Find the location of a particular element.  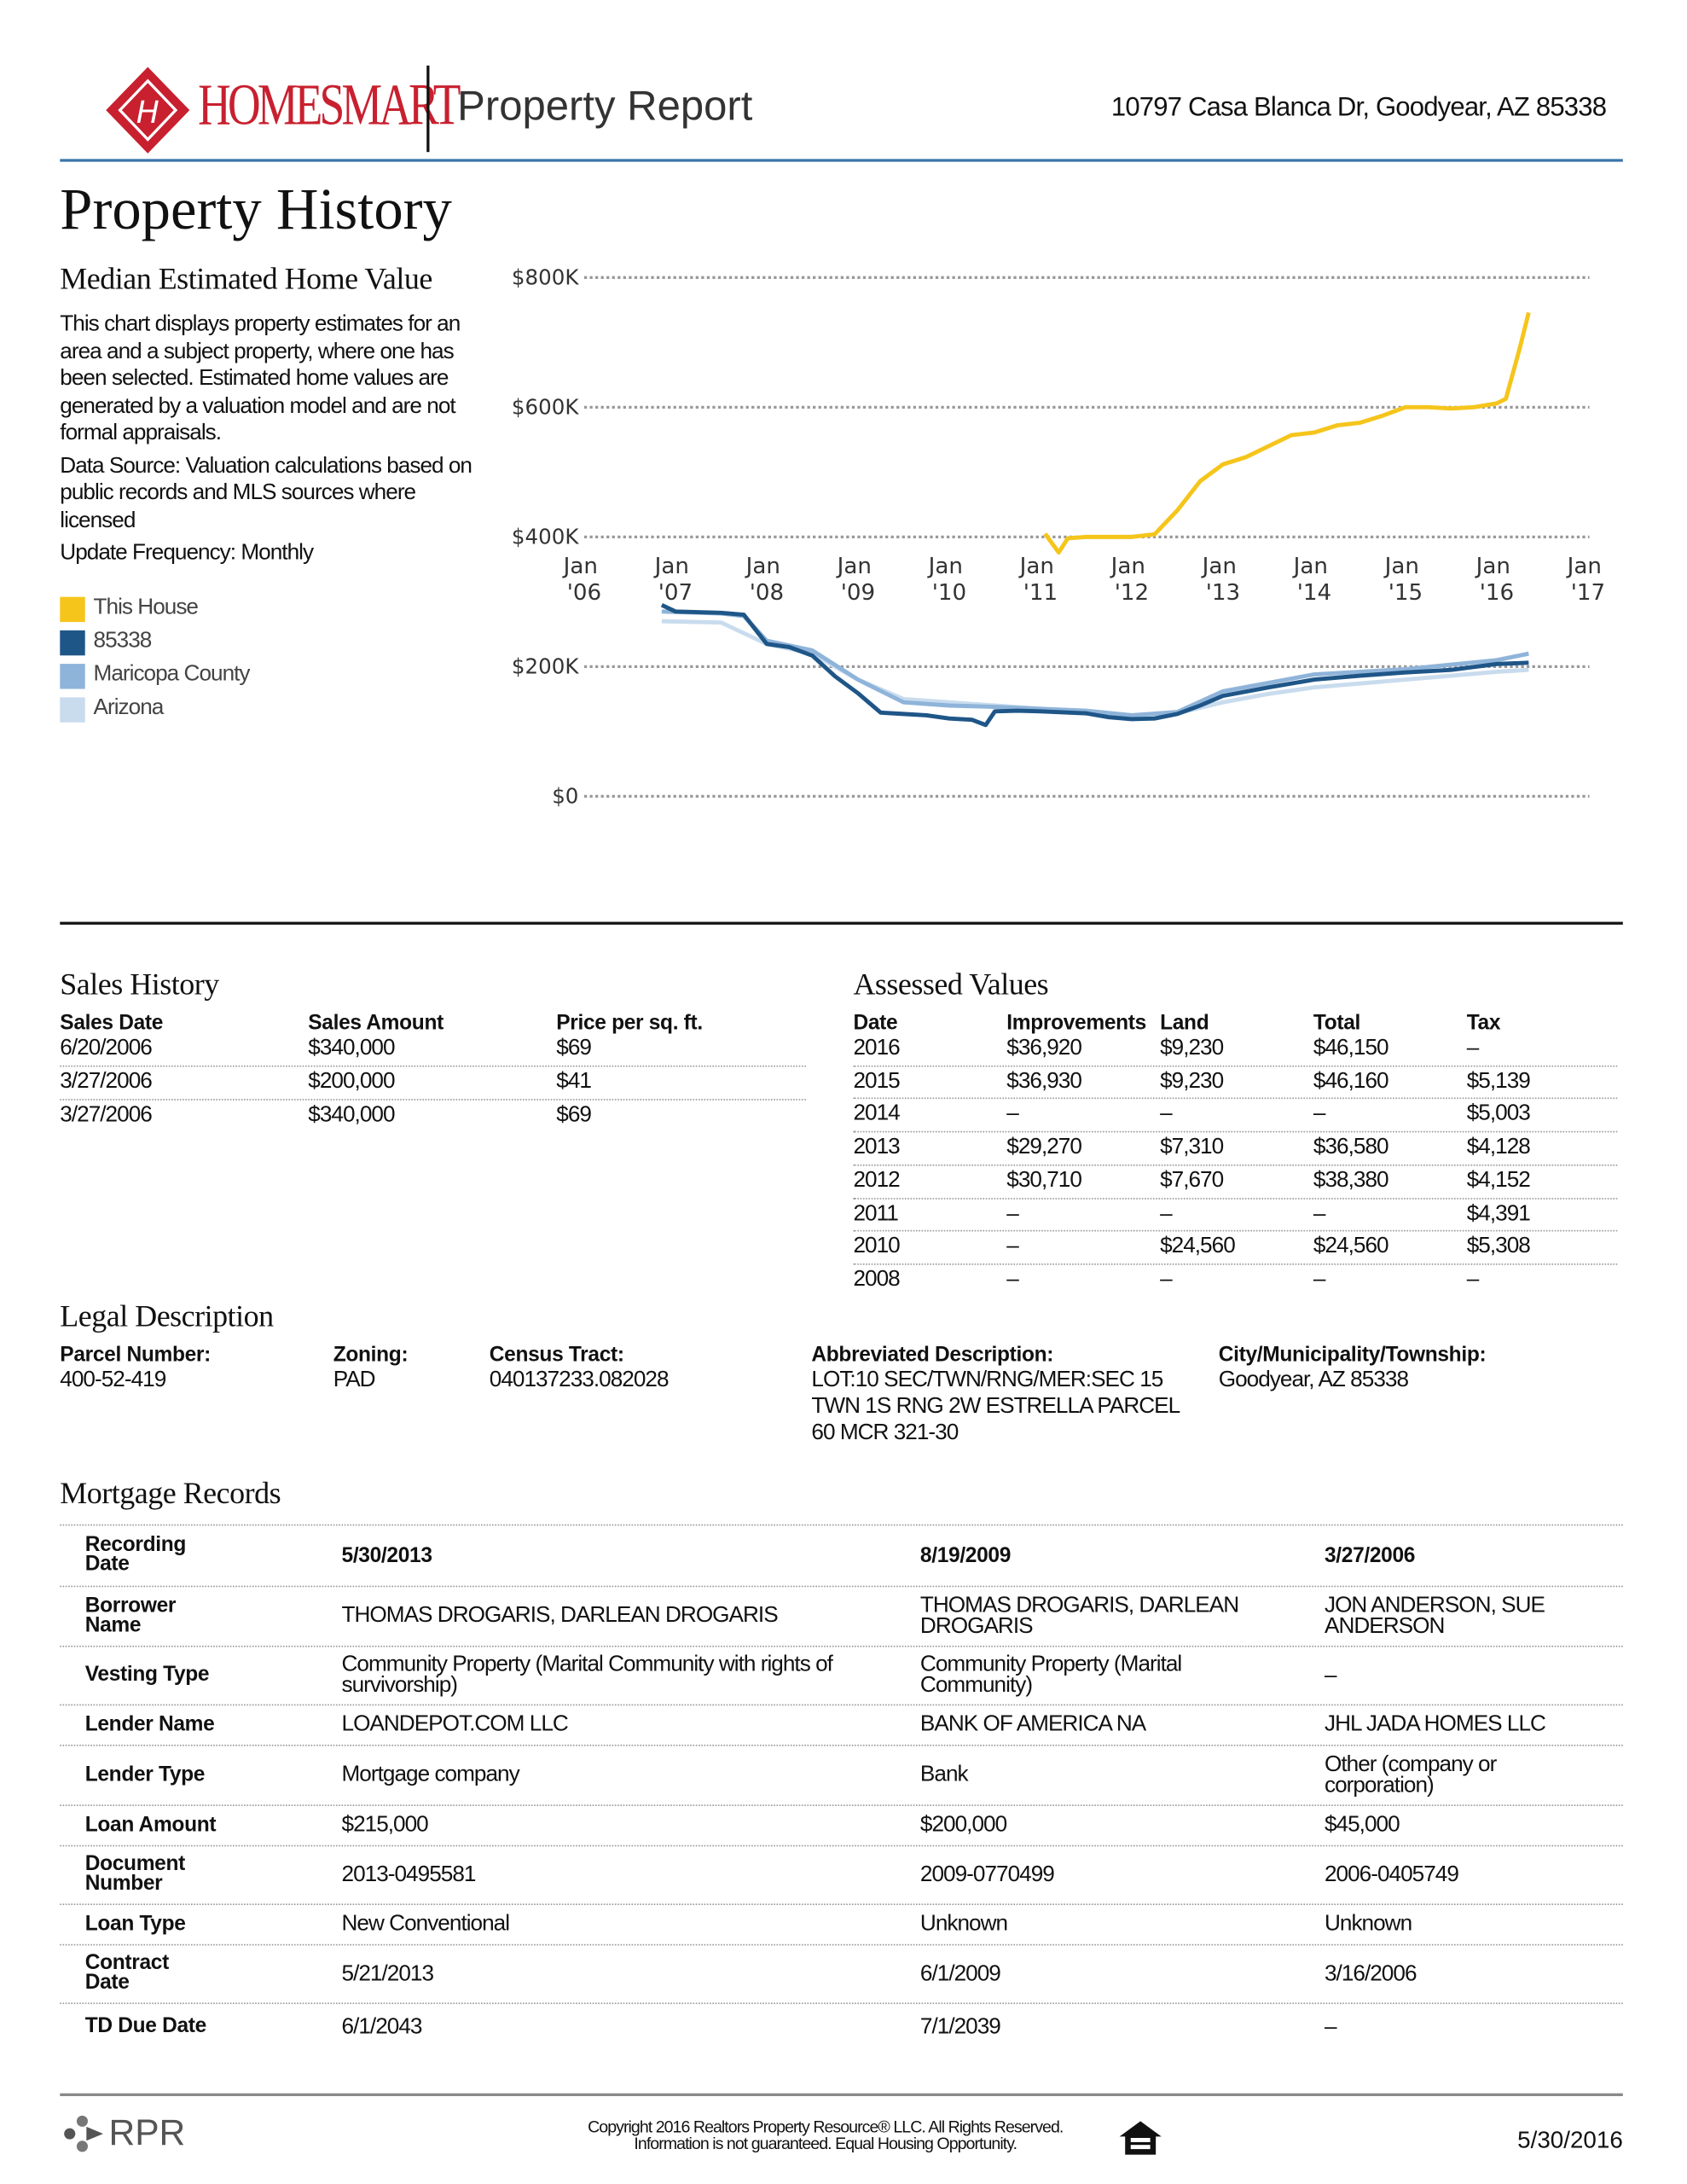

row-label: Lender Type is located at coordinates (145, 1774).